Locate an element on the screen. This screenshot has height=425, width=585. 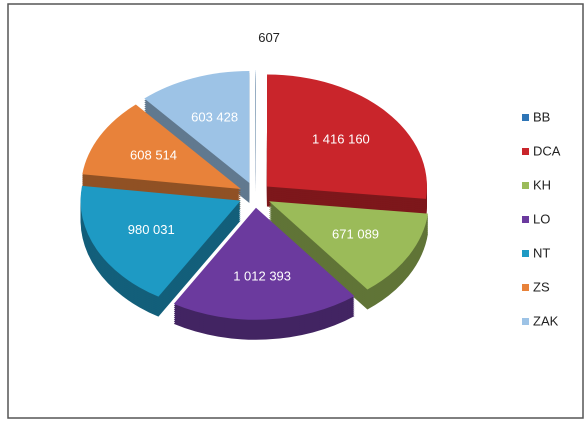
data-label: 671 089 is located at coordinates (355, 234).